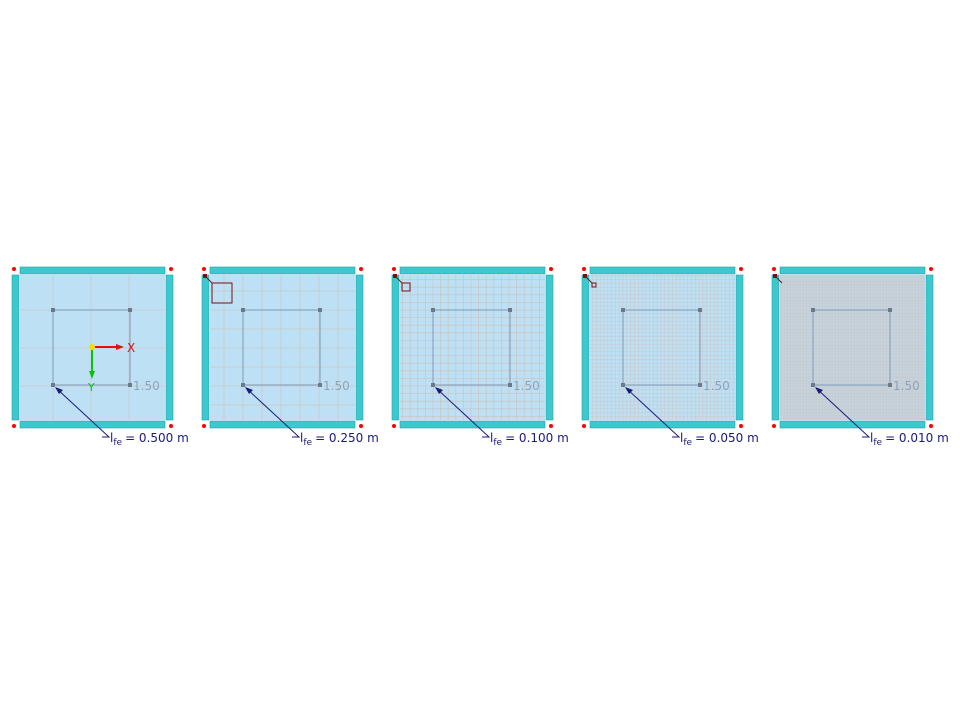 This screenshot has width=960, height=720. I want to click on y-arrow-head, so click(92, 375).